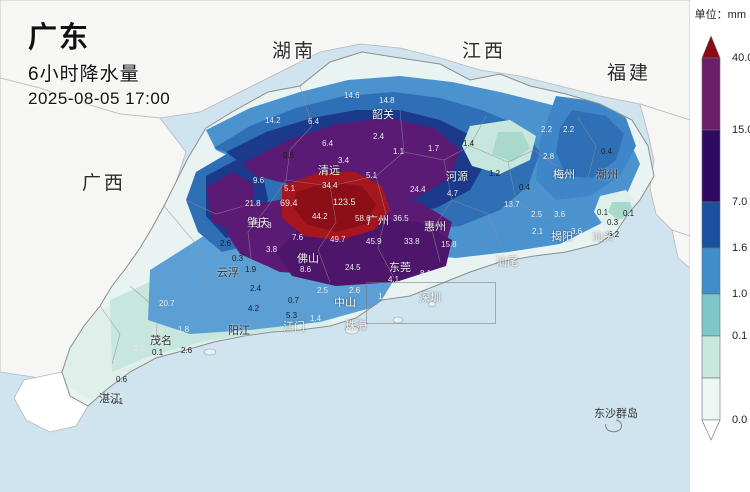 The image size is (750, 492). I want to click on station-value: 45.9, so click(374, 241).